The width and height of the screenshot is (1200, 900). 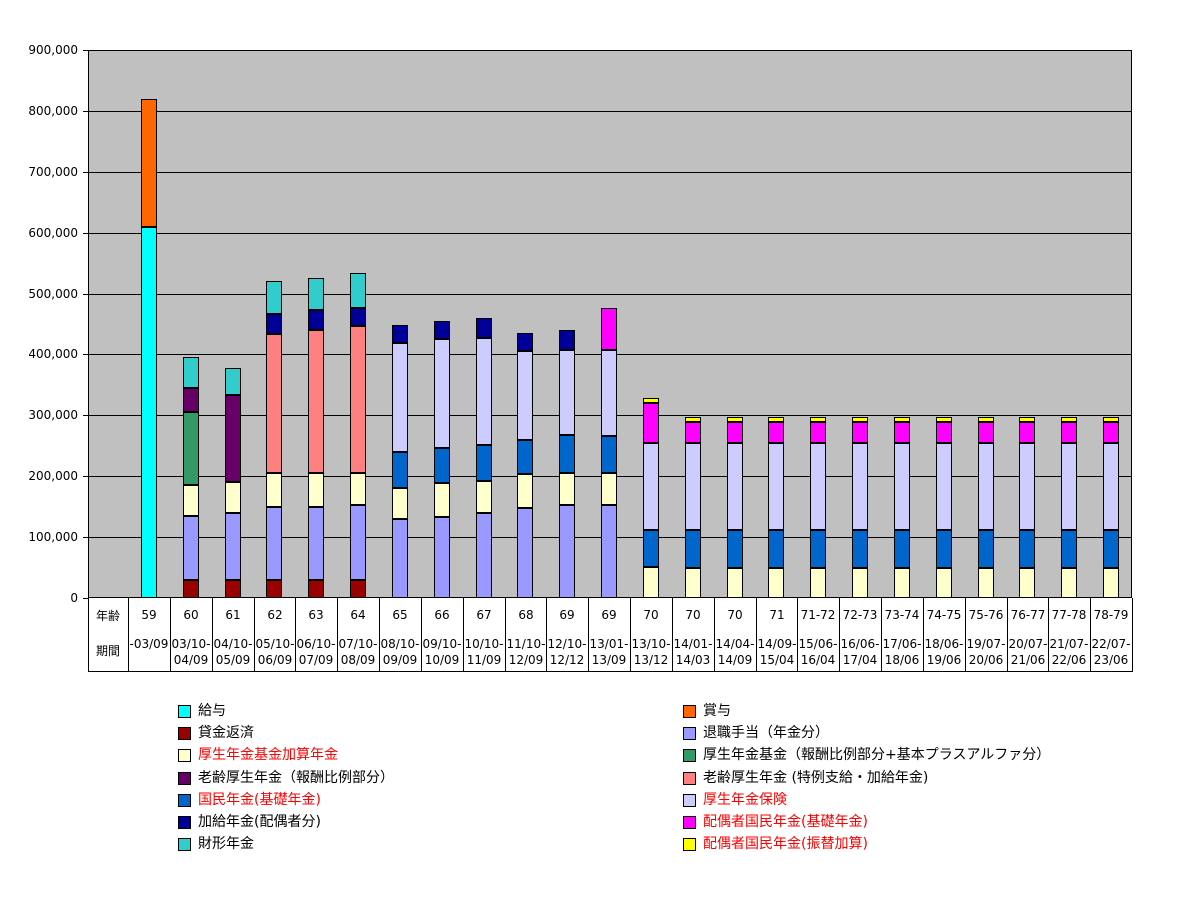 What do you see at coordinates (249, 800) in the screenshot?
I see `legend-item-kokumin_kiso: 国民年金(基礎年金)` at bounding box center [249, 800].